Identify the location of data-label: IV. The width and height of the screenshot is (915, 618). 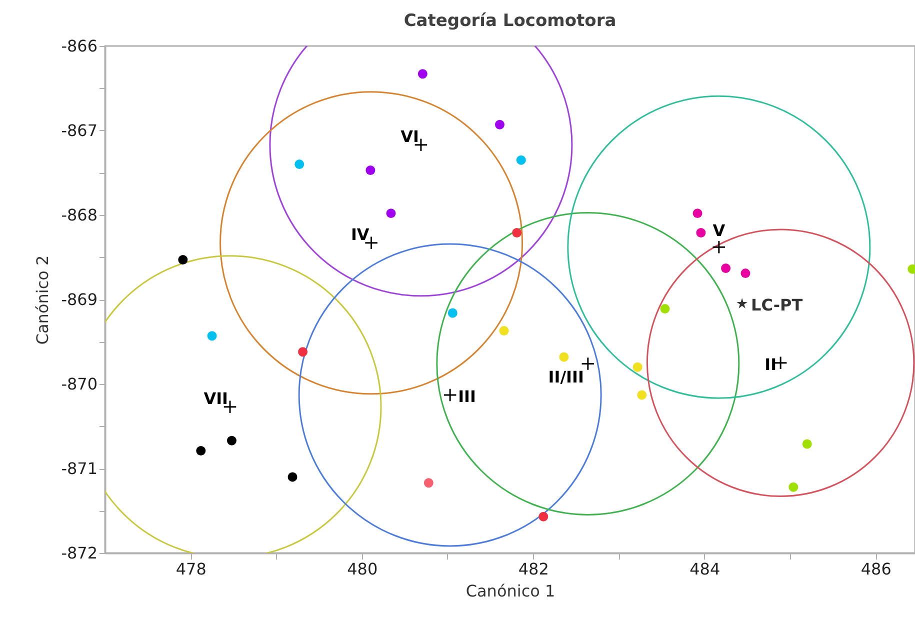
(360, 234).